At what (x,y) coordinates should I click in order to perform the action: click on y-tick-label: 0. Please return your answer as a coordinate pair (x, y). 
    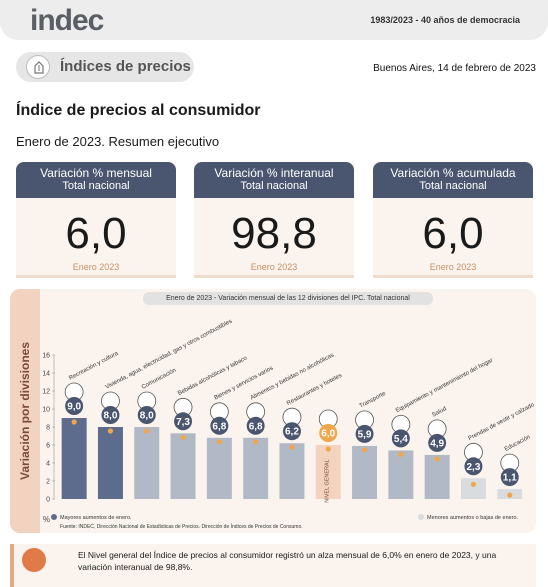
    Looking at the image, I should click on (48, 500).